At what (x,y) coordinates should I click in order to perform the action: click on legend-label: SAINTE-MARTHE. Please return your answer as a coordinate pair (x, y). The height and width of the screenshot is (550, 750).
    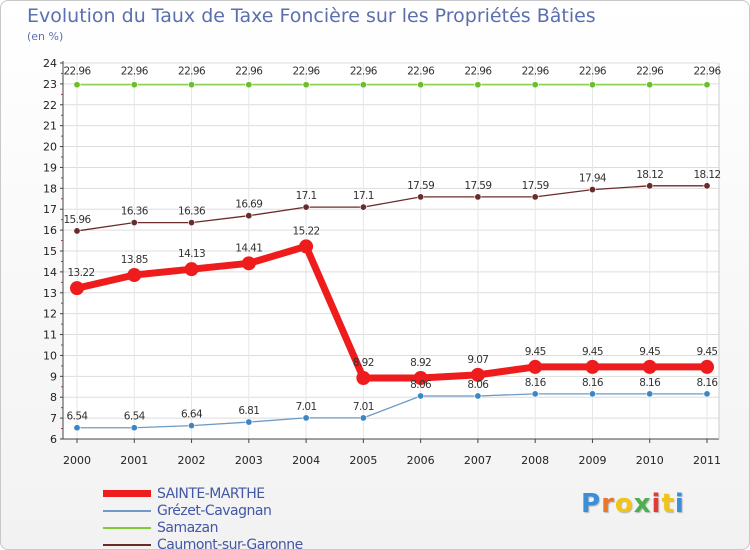
    Looking at the image, I should click on (211, 493).